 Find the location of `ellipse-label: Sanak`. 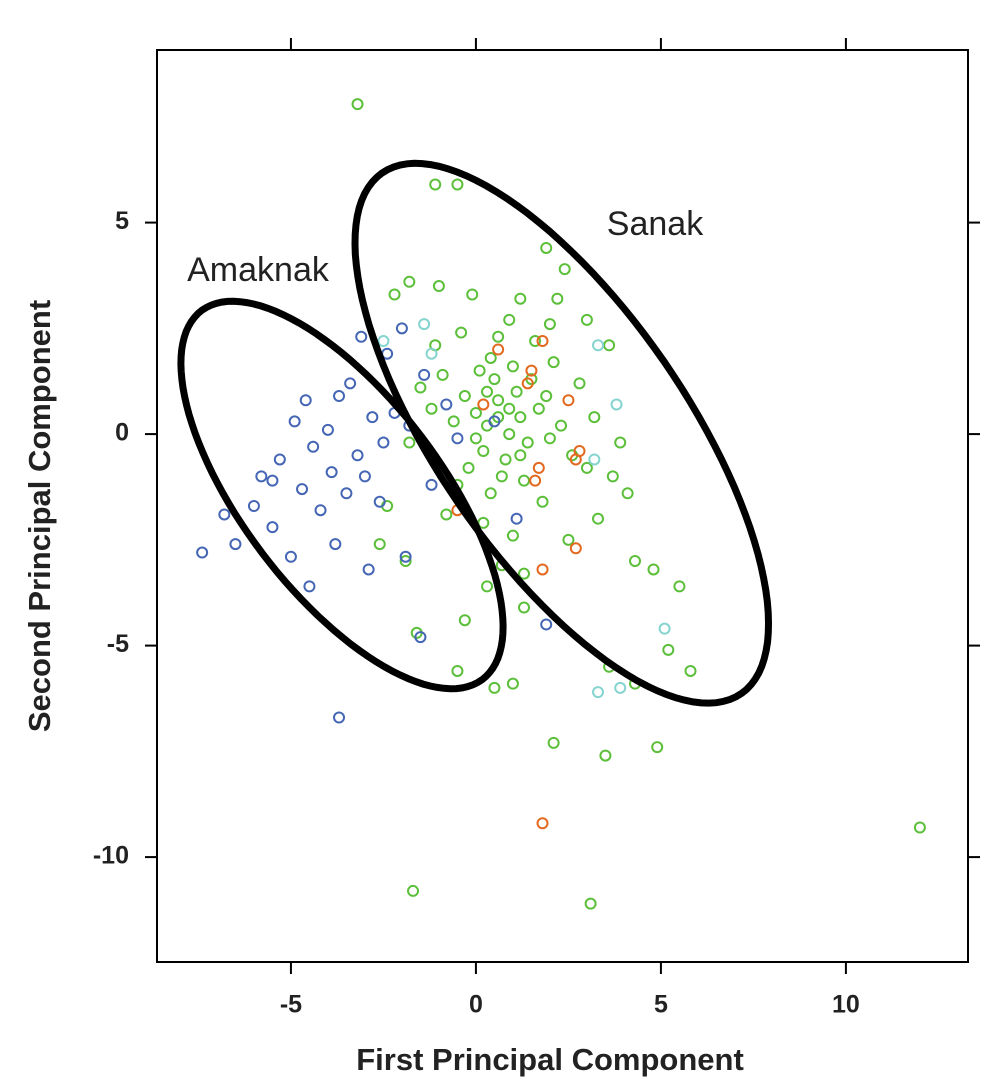

ellipse-label: Sanak is located at coordinates (655, 224).